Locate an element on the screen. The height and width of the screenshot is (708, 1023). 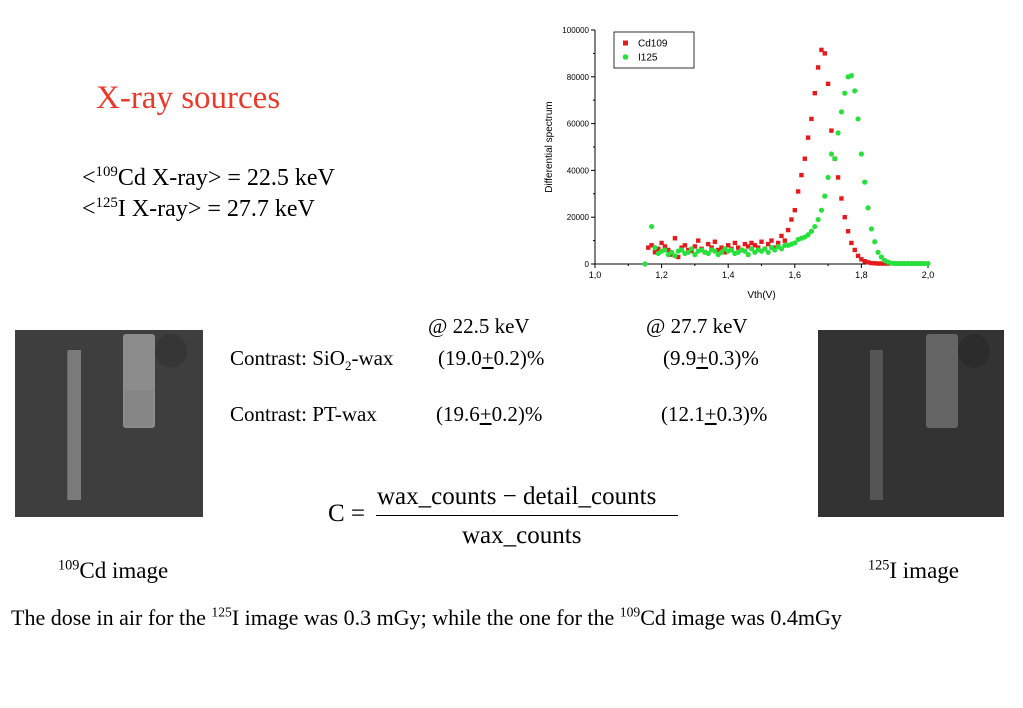
legend-marker-cd109 is located at coordinates (625, 43).